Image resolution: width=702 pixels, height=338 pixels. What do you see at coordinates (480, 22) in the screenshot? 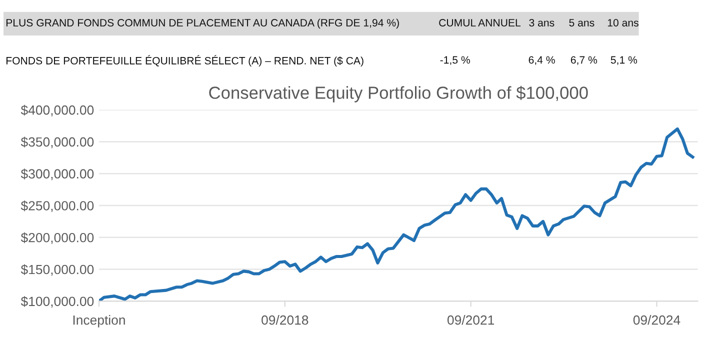
I see `text: CUMUL ANNUEL` at bounding box center [480, 22].